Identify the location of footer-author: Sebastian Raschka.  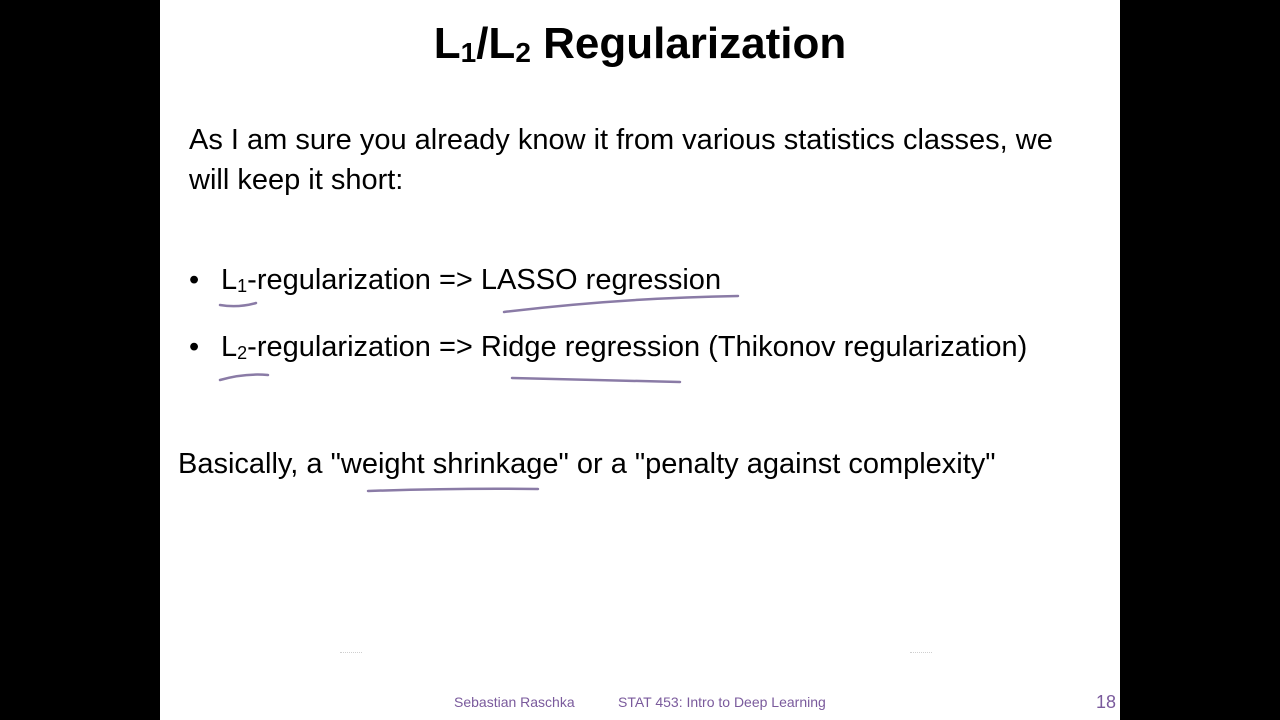
(514, 702).